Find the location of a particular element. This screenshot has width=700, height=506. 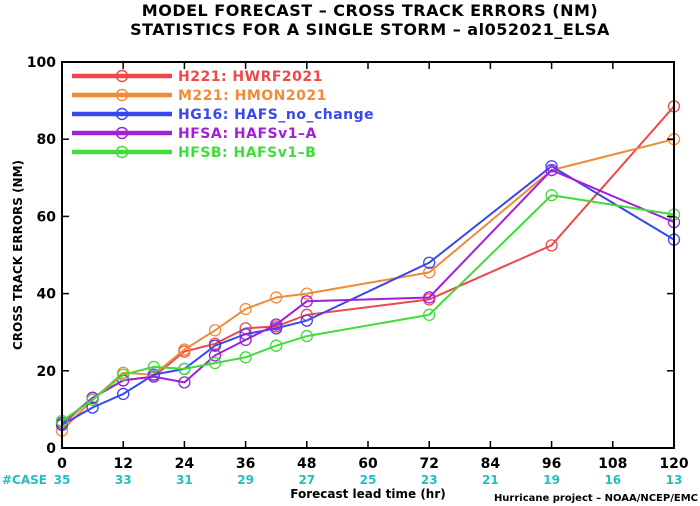

case-count: 31 is located at coordinates (184, 480).